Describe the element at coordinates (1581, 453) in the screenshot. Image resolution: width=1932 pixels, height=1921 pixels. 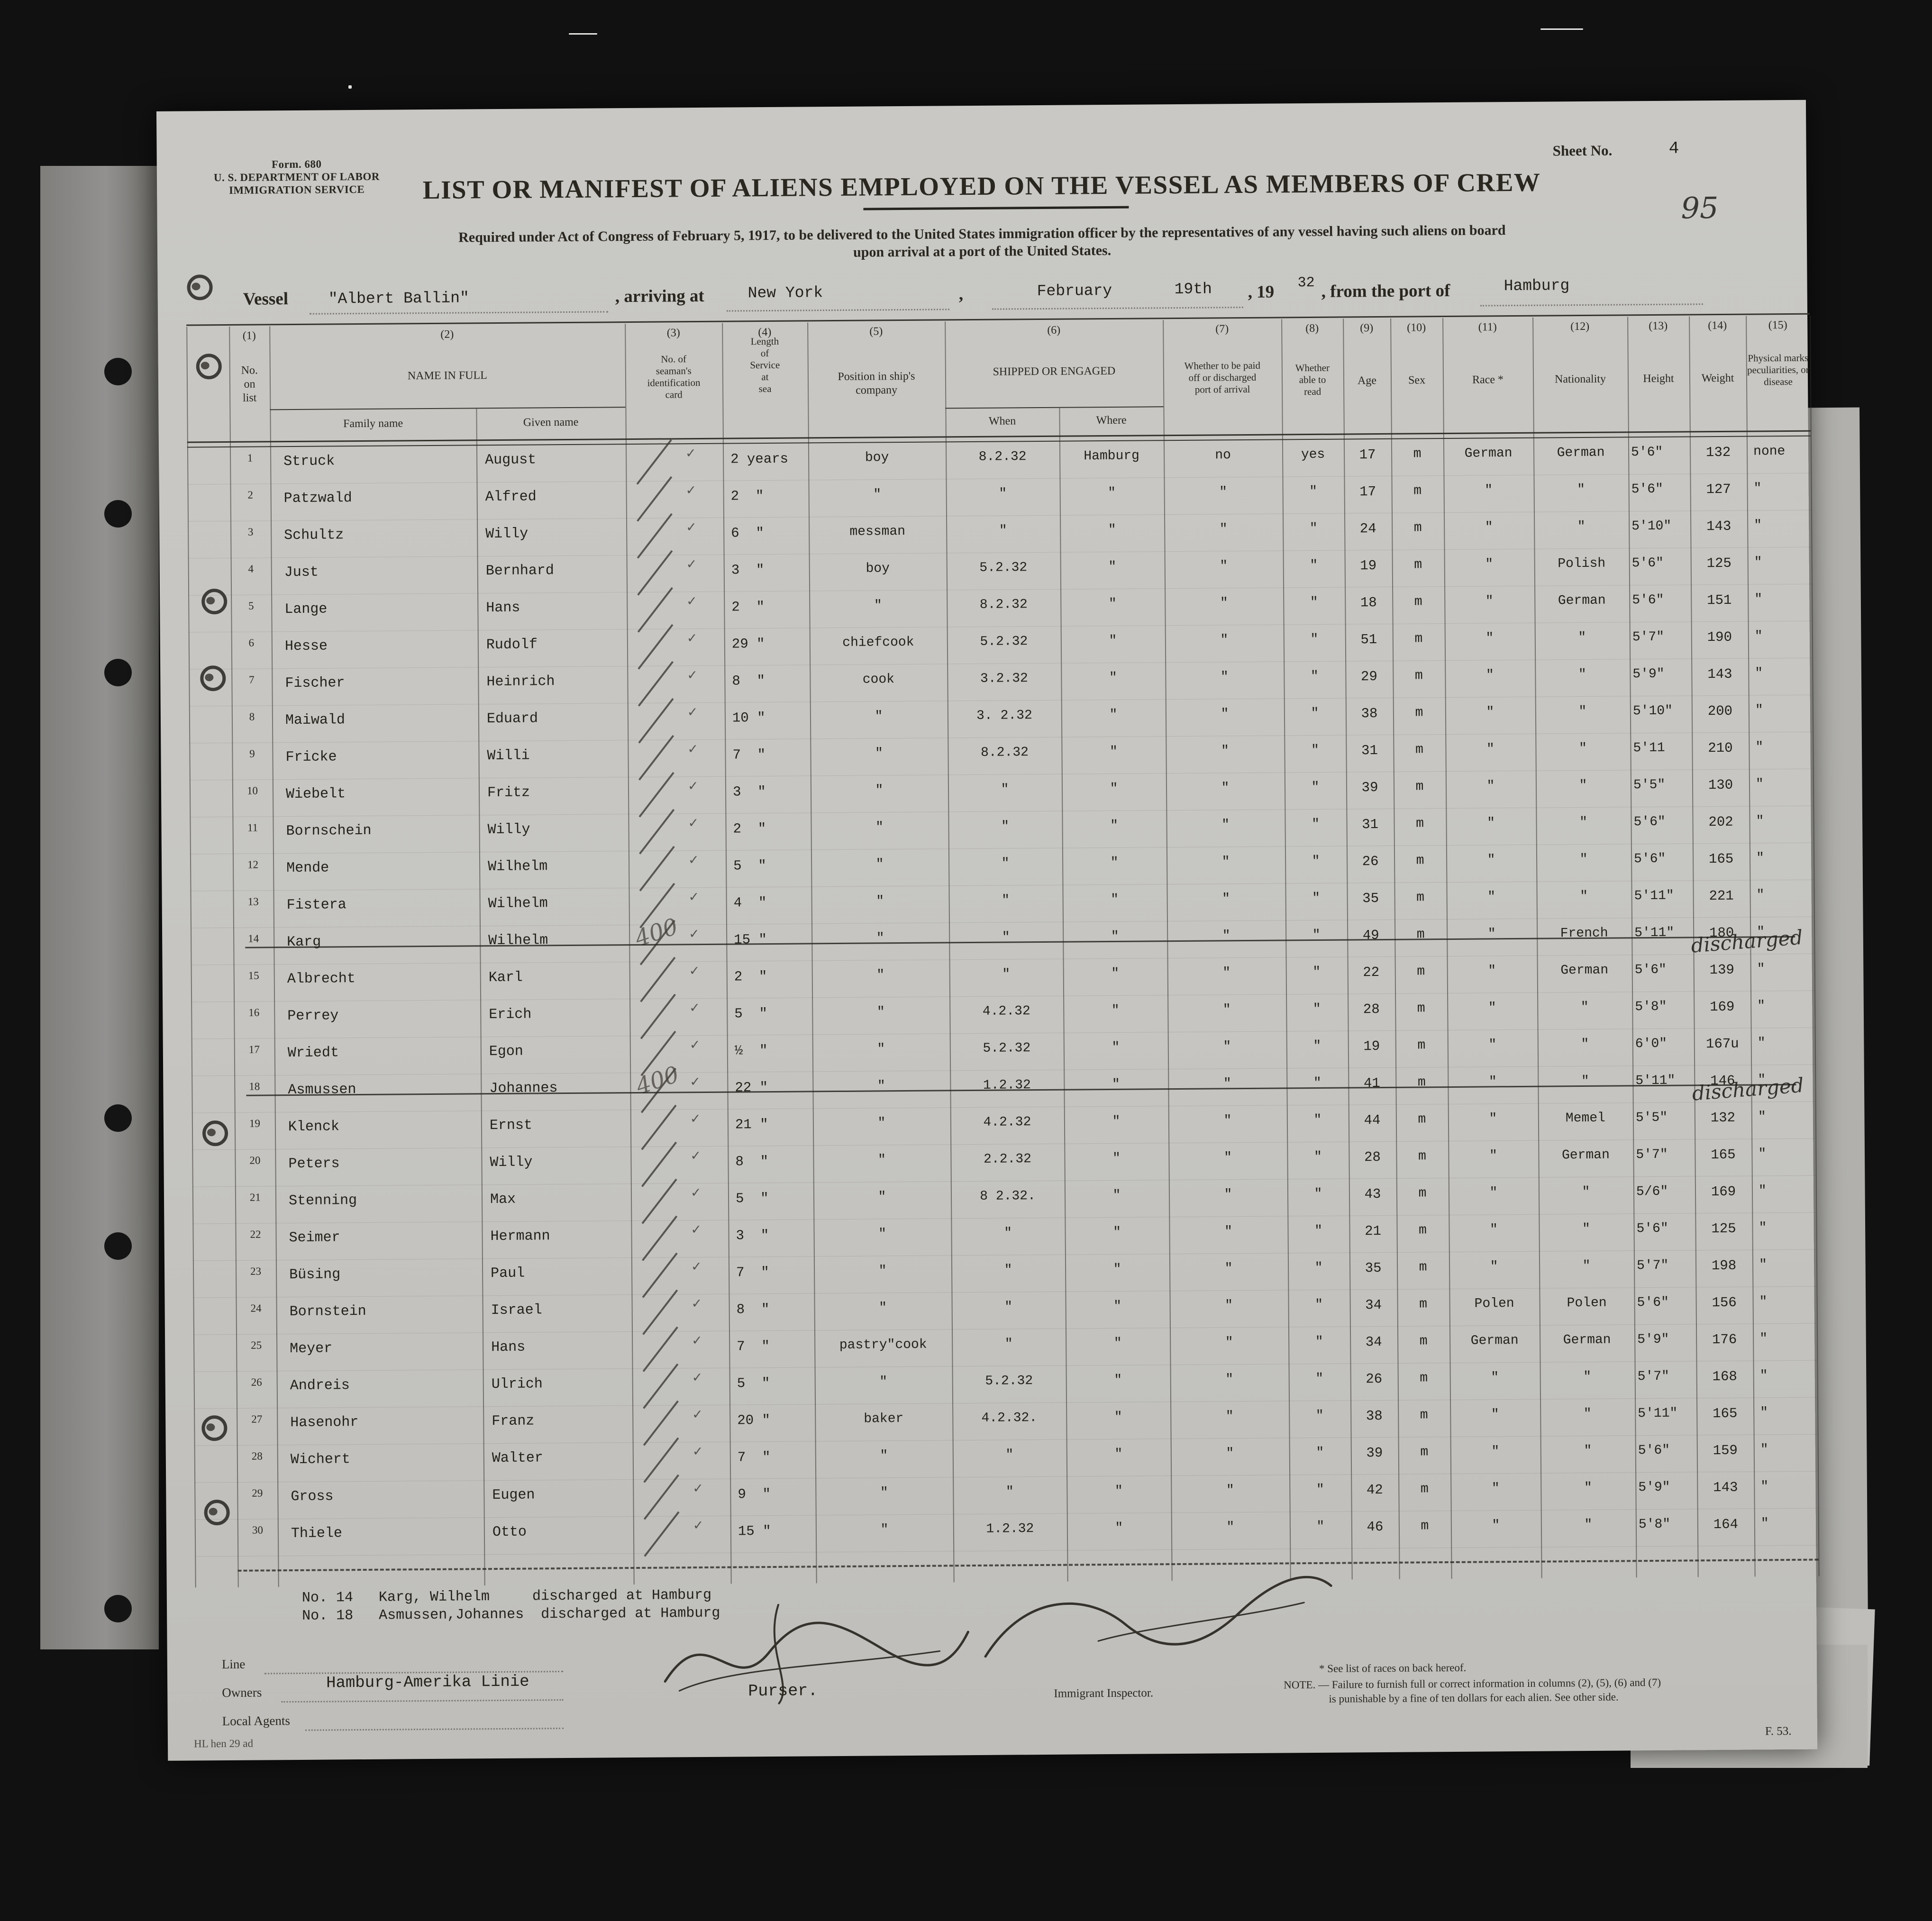
I see `nationality: German` at that location.